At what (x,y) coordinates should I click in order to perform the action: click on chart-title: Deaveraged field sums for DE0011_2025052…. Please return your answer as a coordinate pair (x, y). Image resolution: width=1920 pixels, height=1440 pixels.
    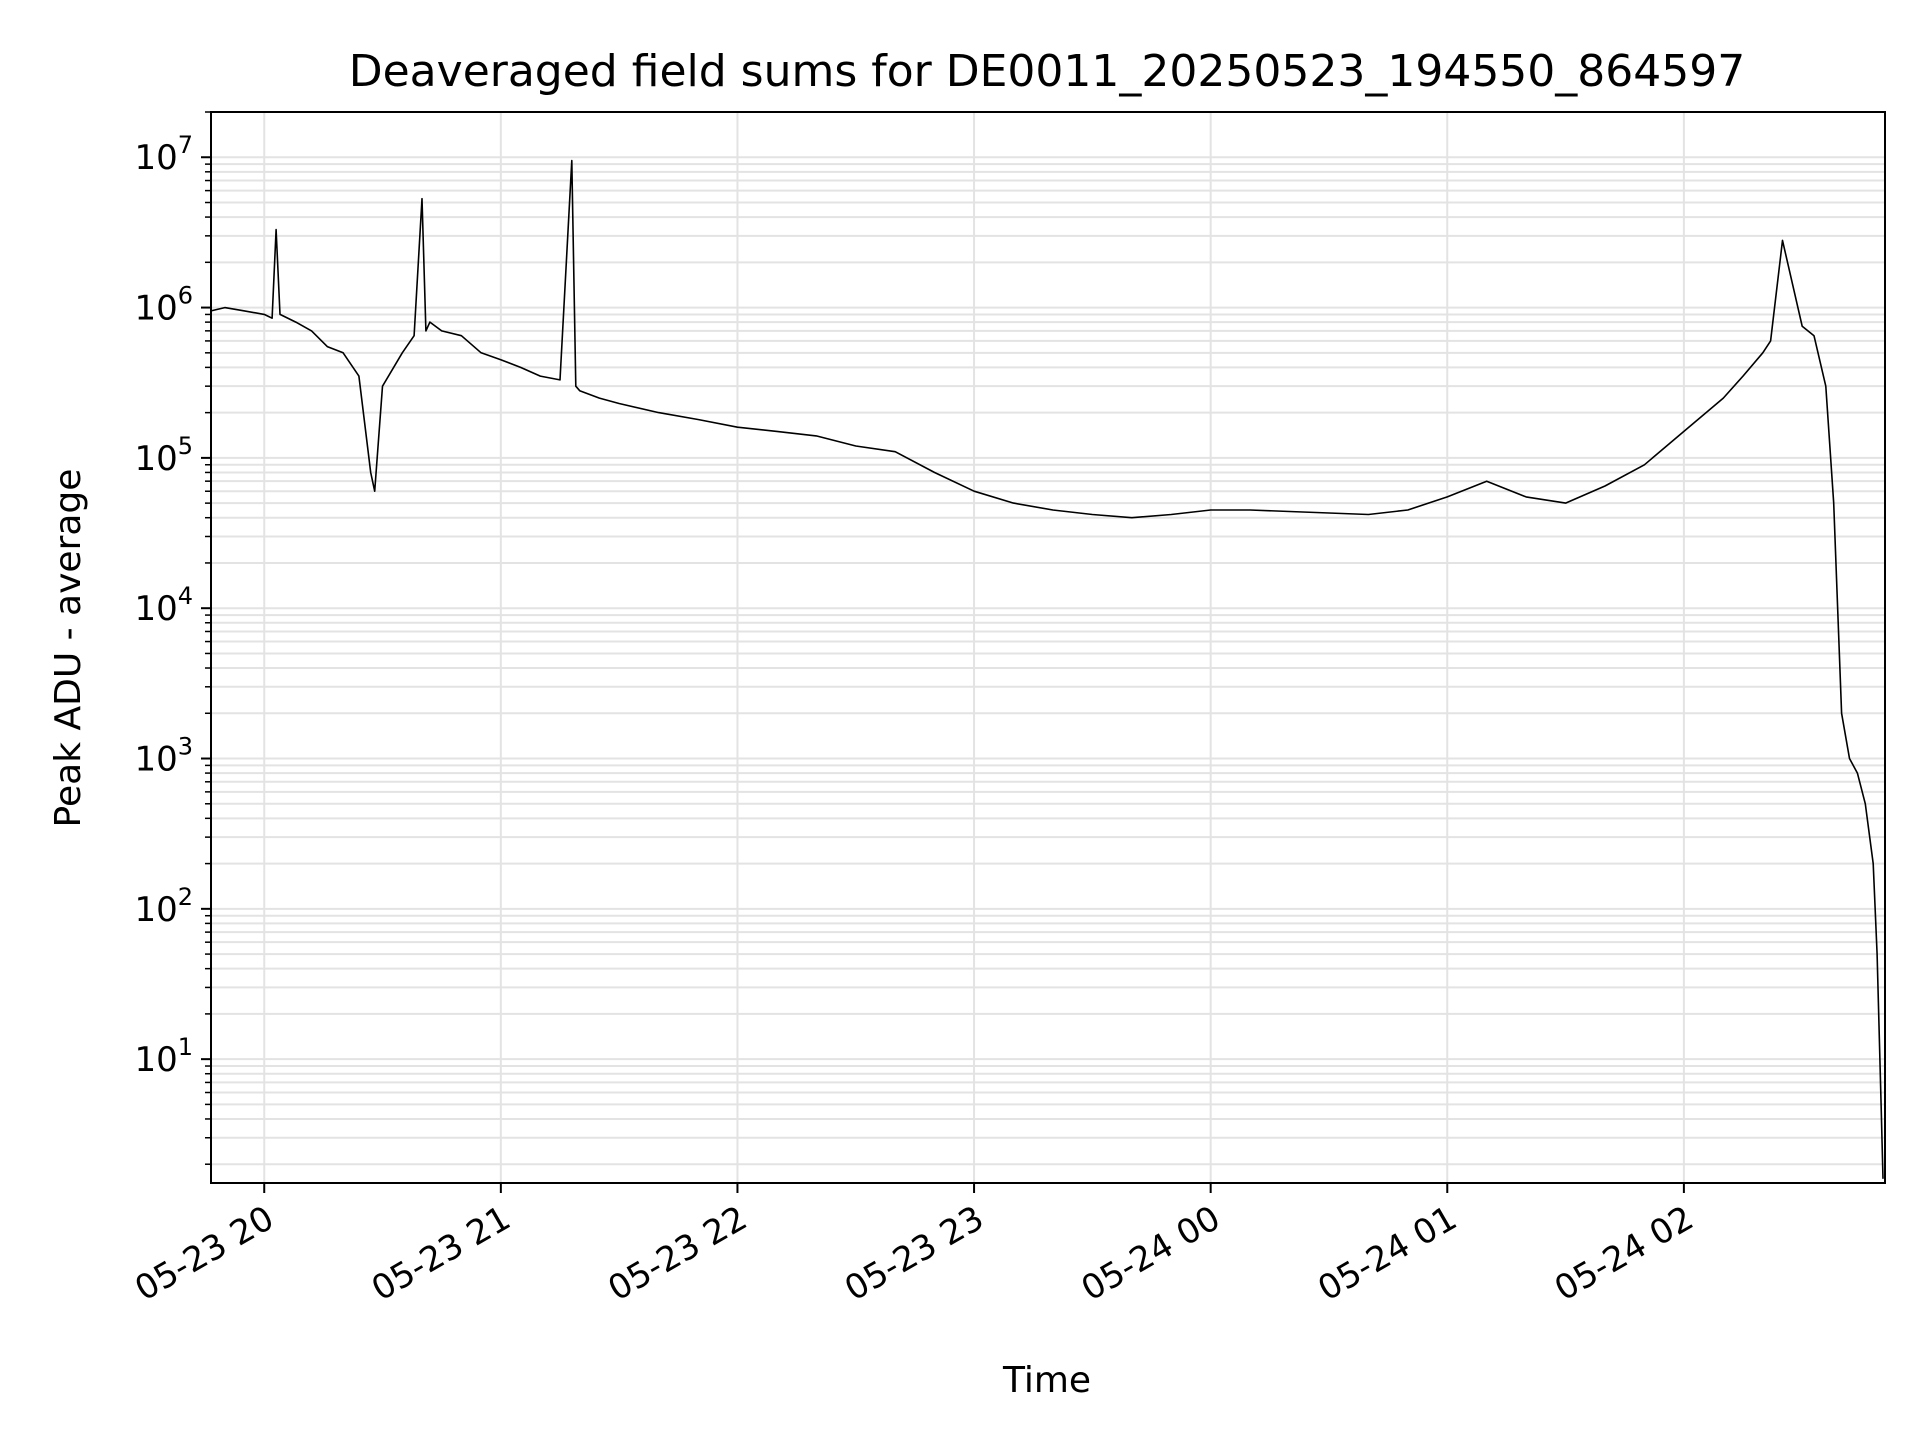
    Looking at the image, I should click on (1047, 71).